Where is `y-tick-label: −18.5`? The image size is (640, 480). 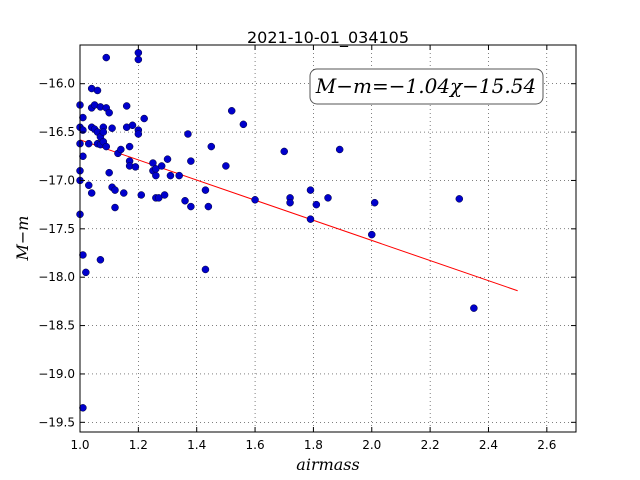
y-tick-label: −18.5 is located at coordinates (56, 326).